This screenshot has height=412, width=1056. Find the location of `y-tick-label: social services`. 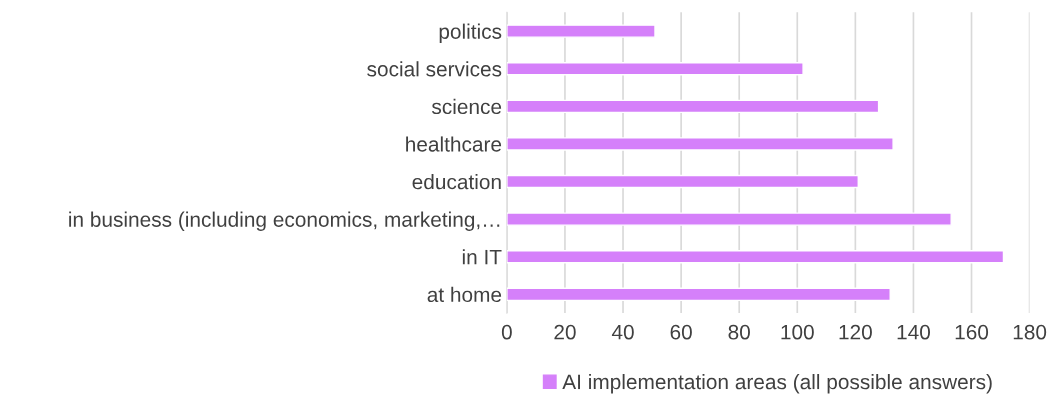

y-tick-label: social services is located at coordinates (434, 69).